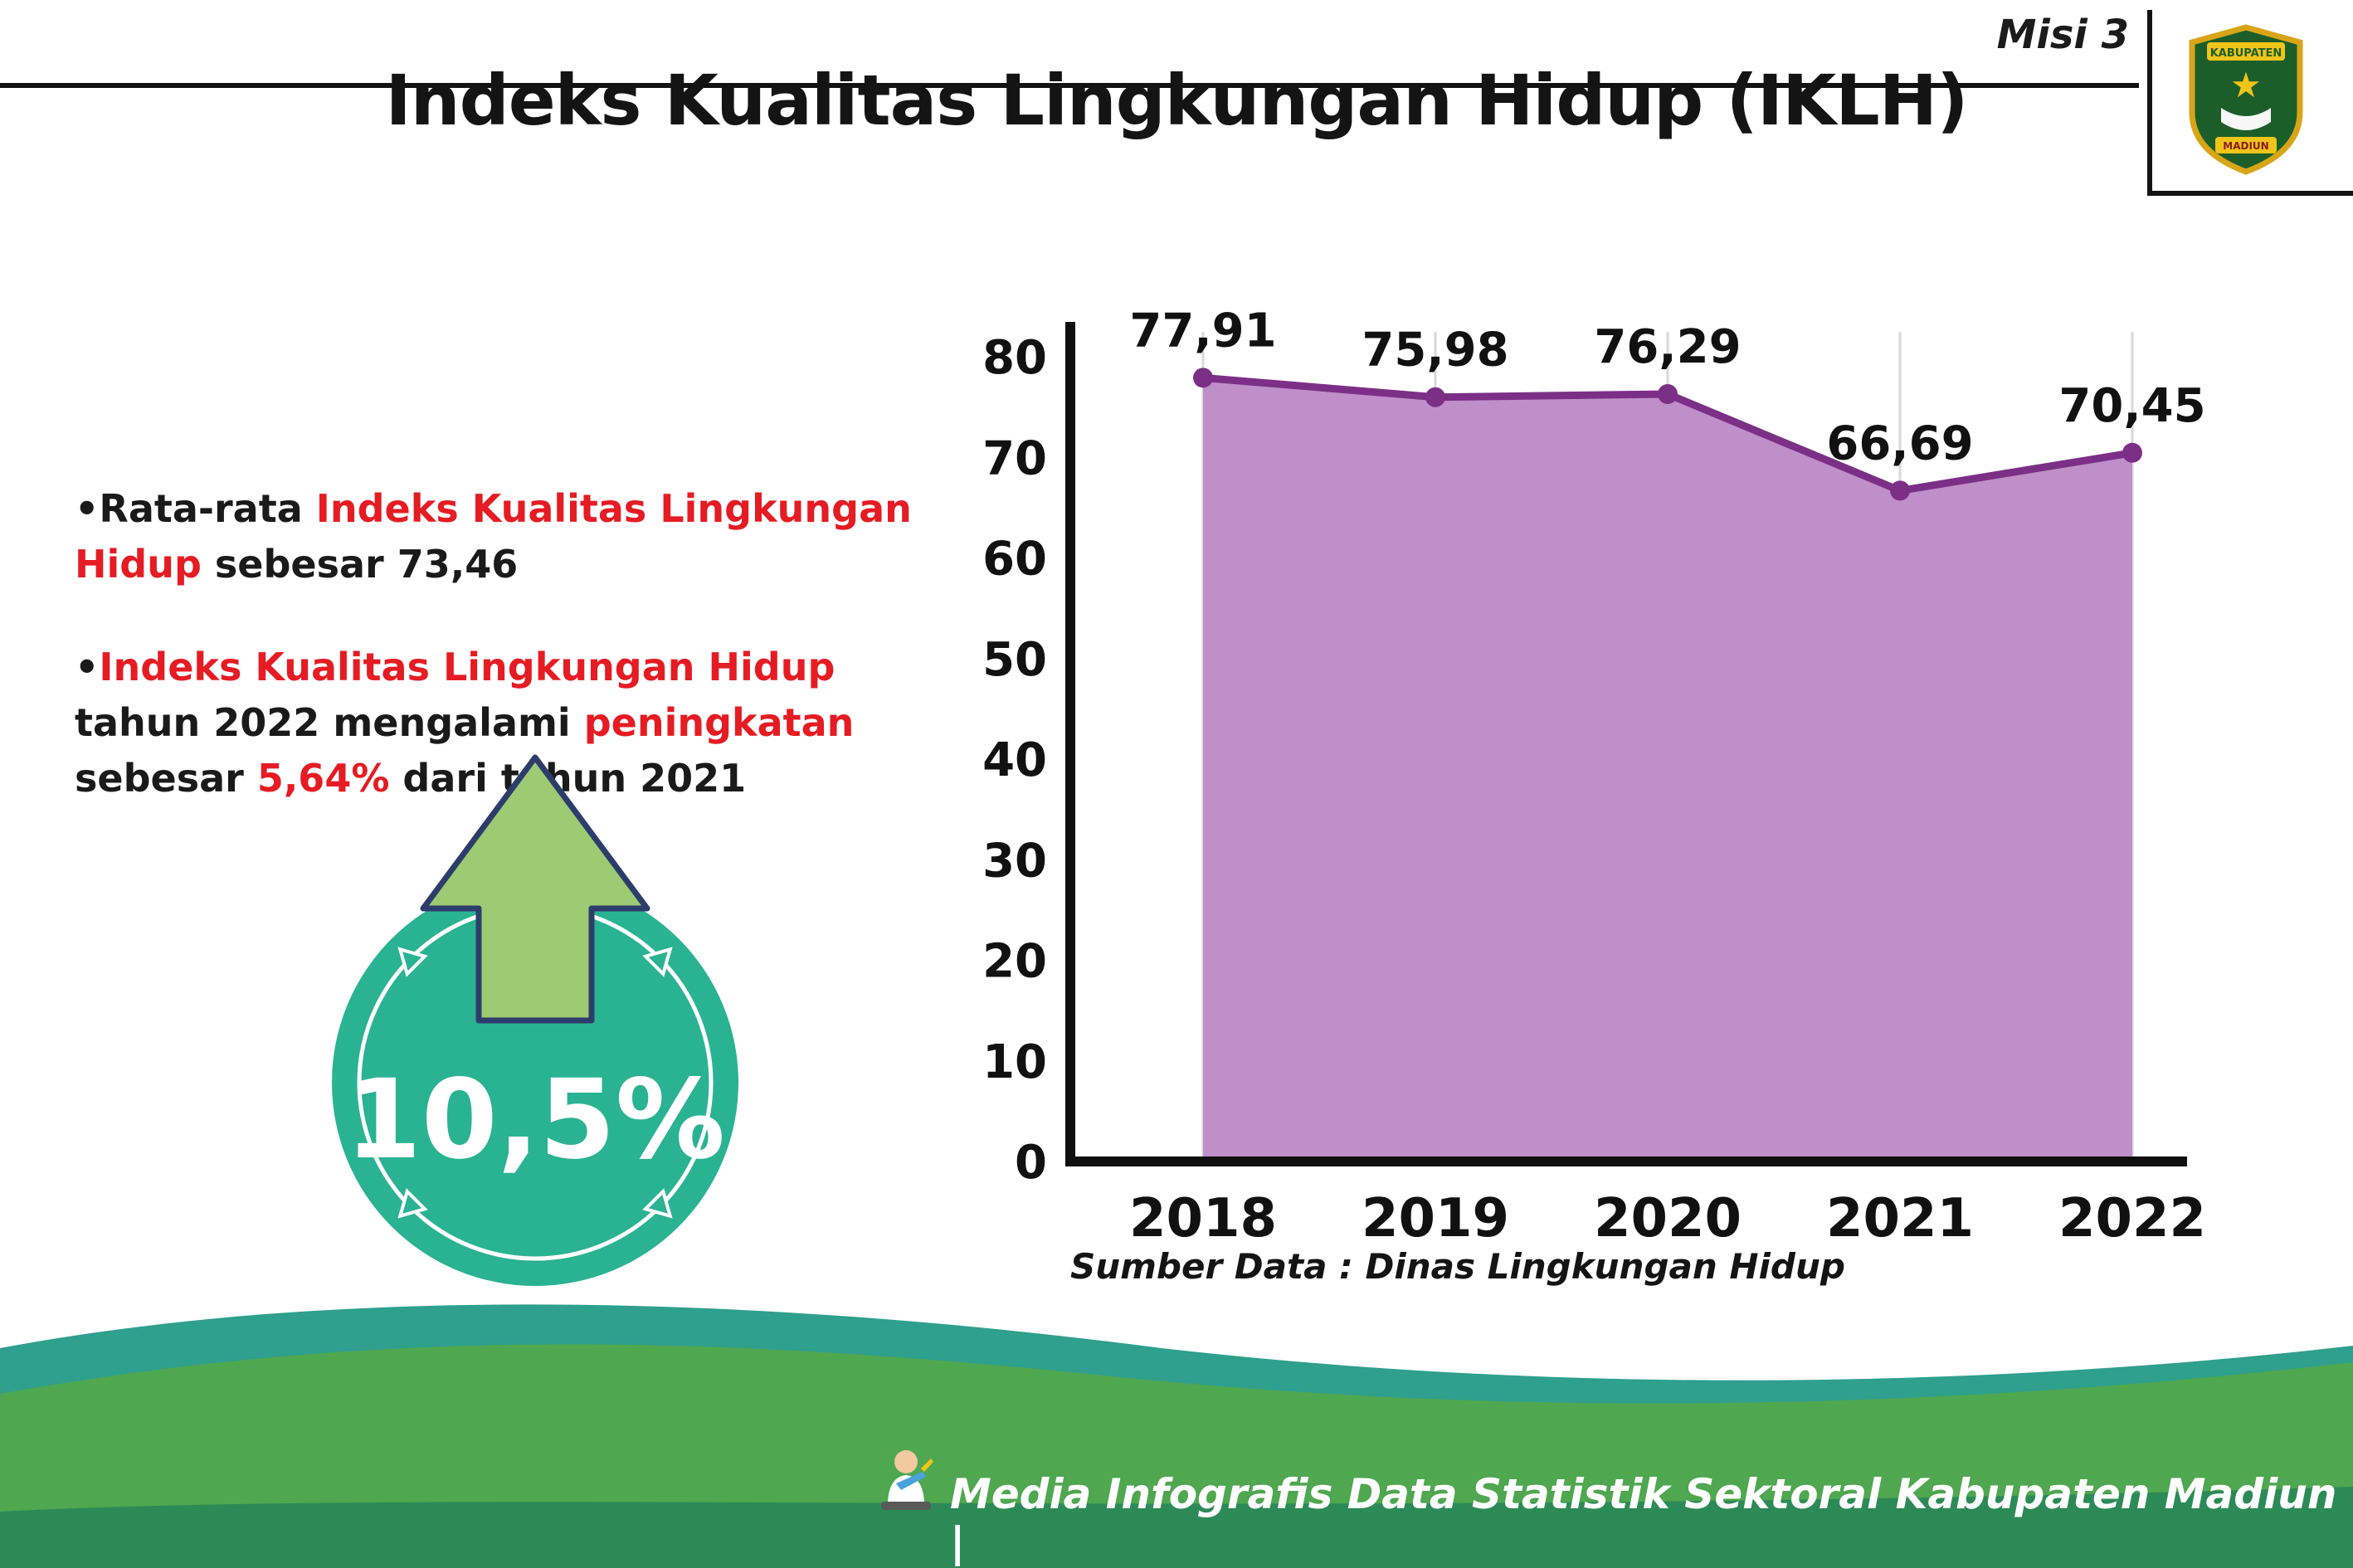  I want to click on bullet2-t3: dari tahun 2021, so click(568, 778).